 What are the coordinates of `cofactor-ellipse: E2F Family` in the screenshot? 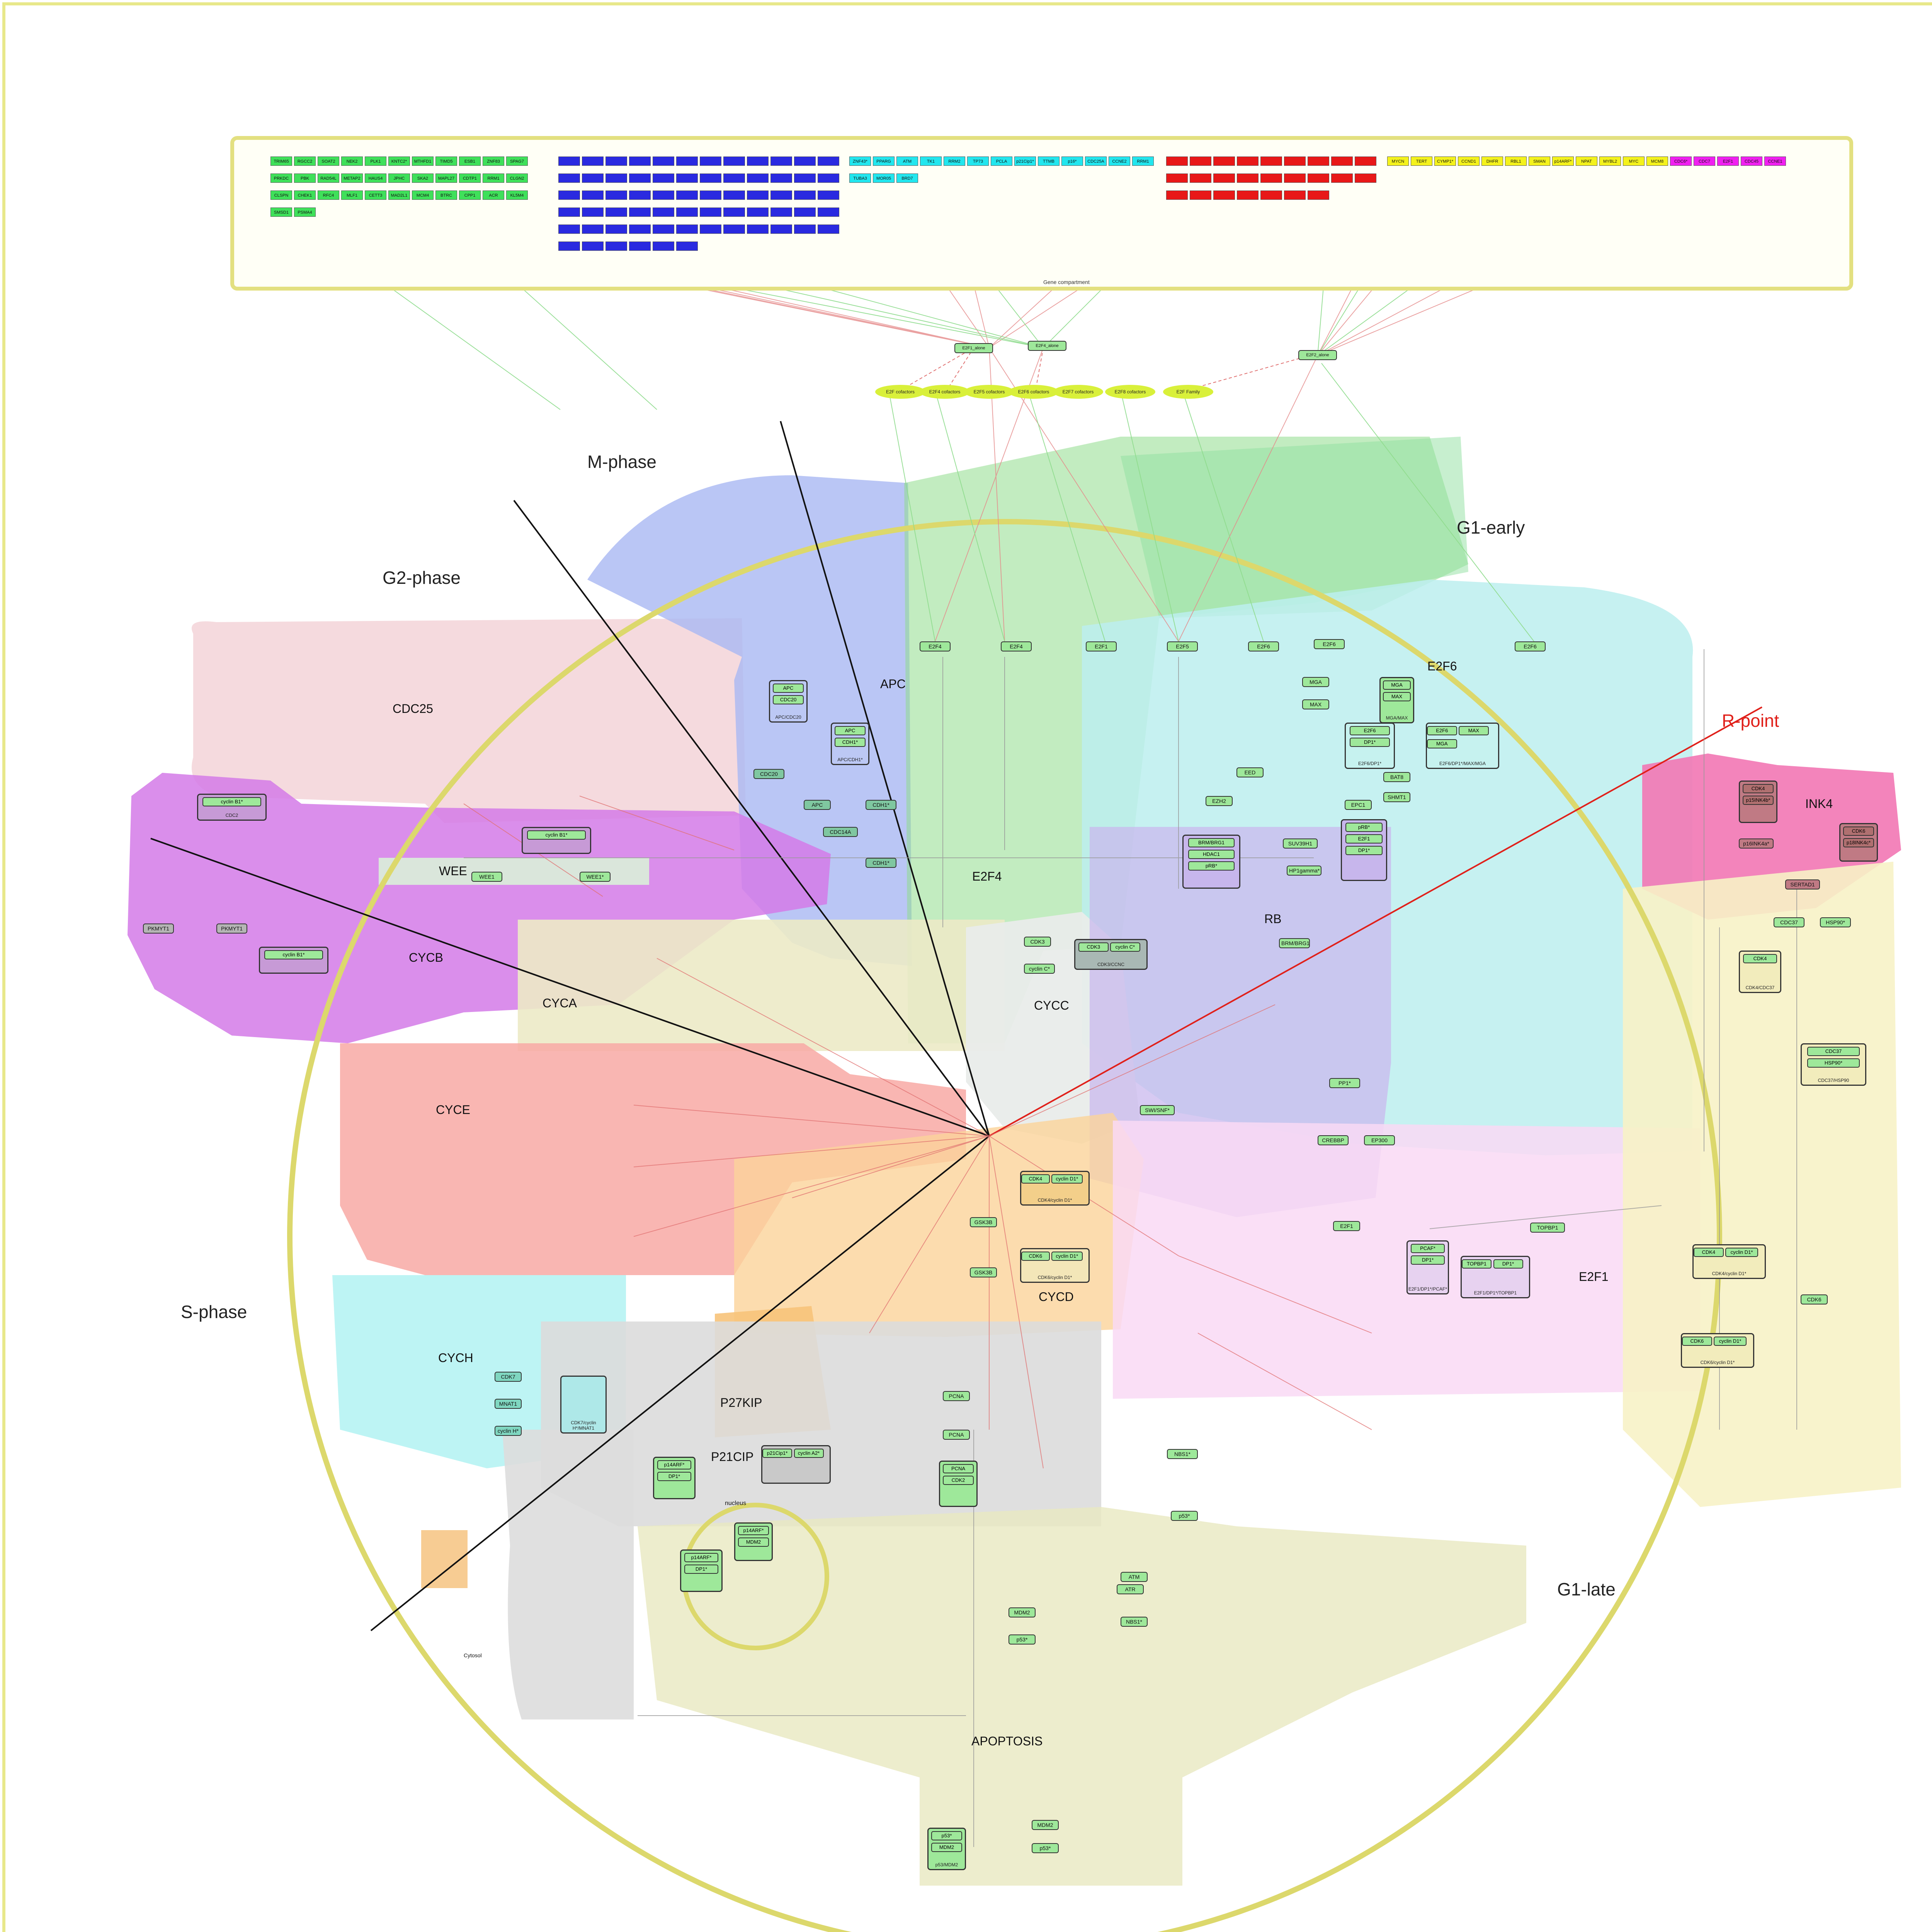 It's located at (1188, 392).